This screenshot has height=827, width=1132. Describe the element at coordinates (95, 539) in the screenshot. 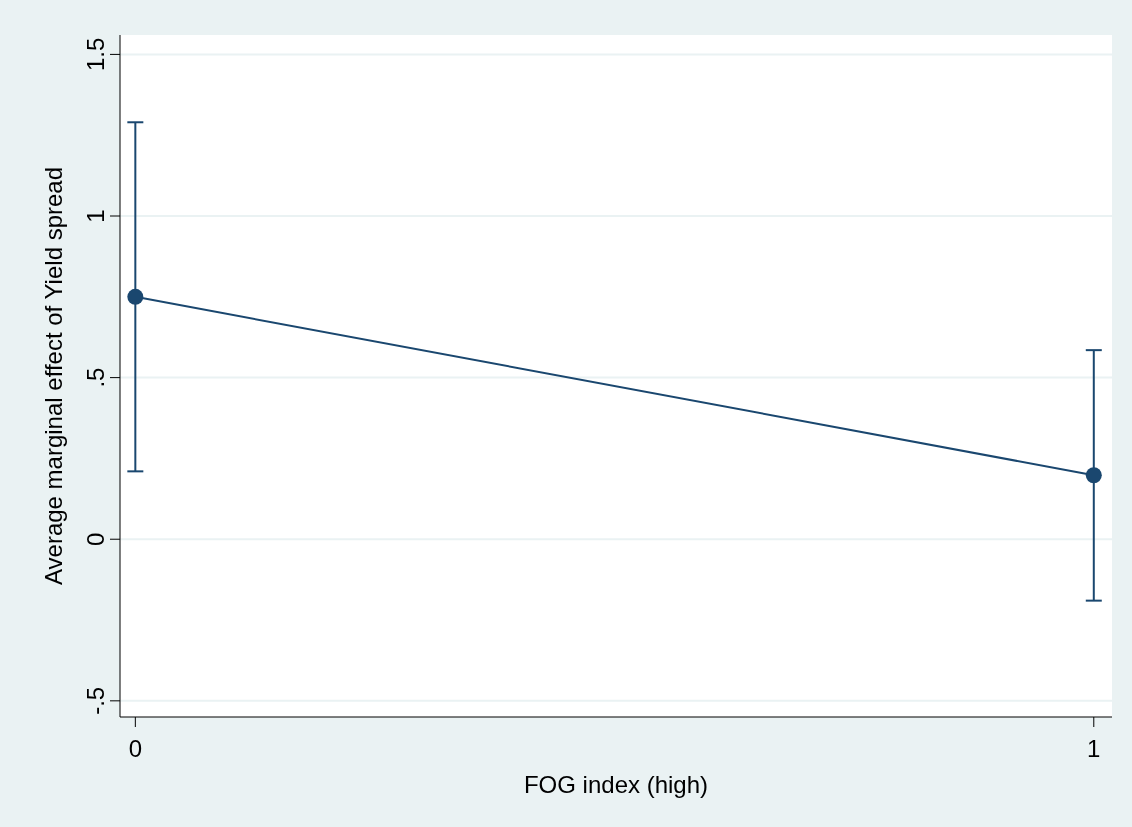

I see `y-tick-label: 0` at that location.